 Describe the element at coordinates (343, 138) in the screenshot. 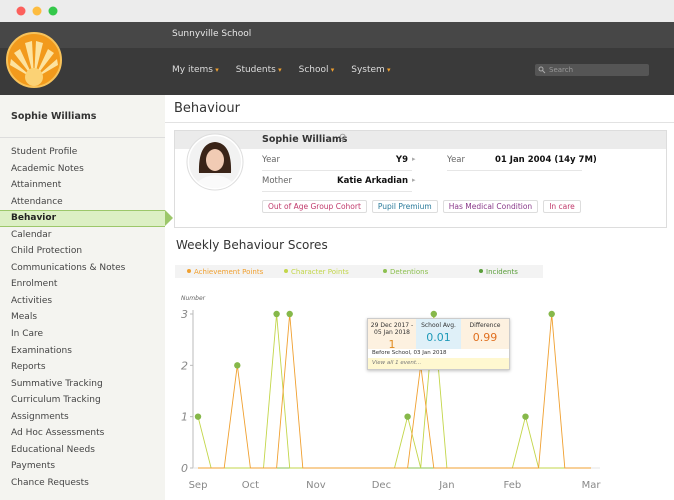

I see `gender-icon: ♀` at that location.